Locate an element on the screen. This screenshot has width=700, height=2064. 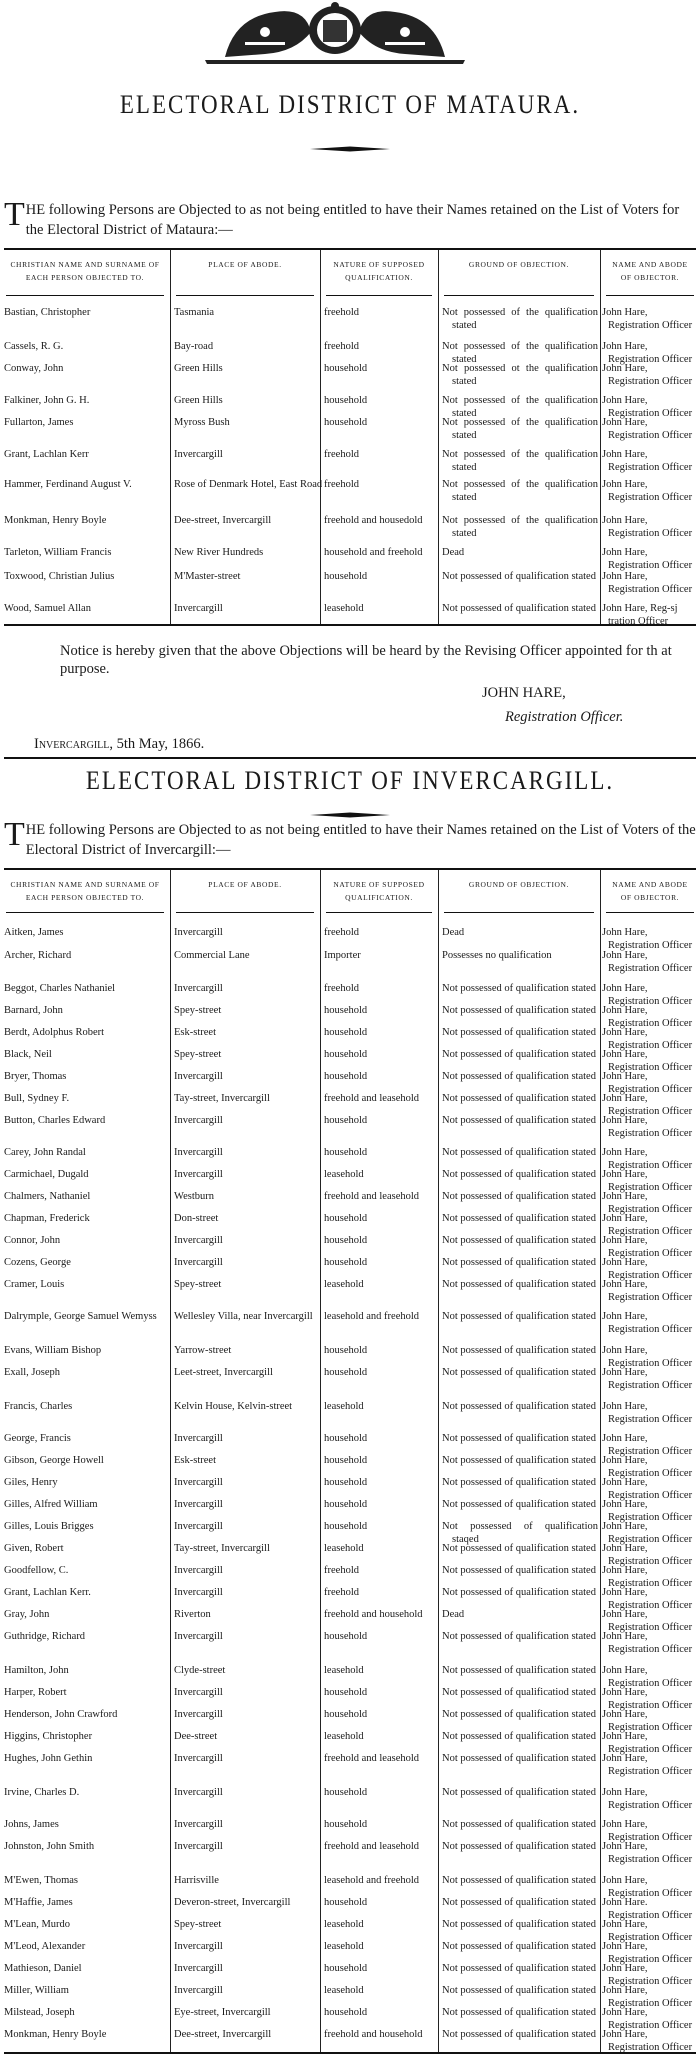
column-header-place-of-abode: Place of abode. is located at coordinates (245, 884).